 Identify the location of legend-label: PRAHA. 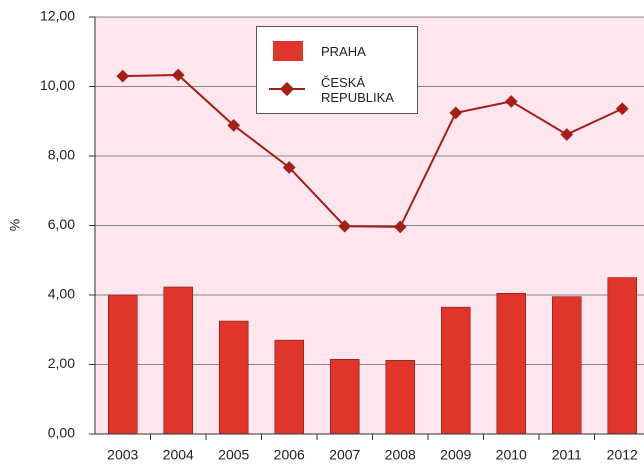
(343, 51).